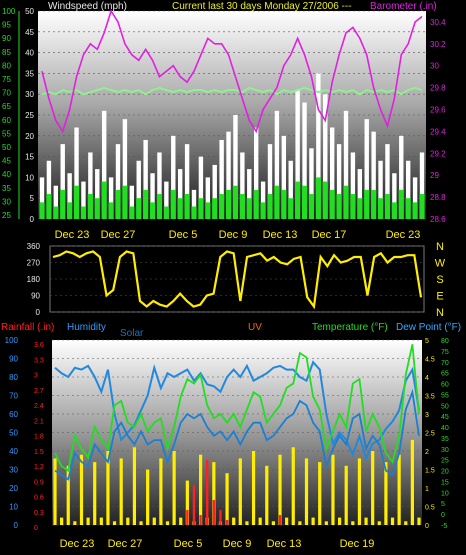 This screenshot has width=466, height=555. I want to click on barometer-tick: 30, so click(434, 66).